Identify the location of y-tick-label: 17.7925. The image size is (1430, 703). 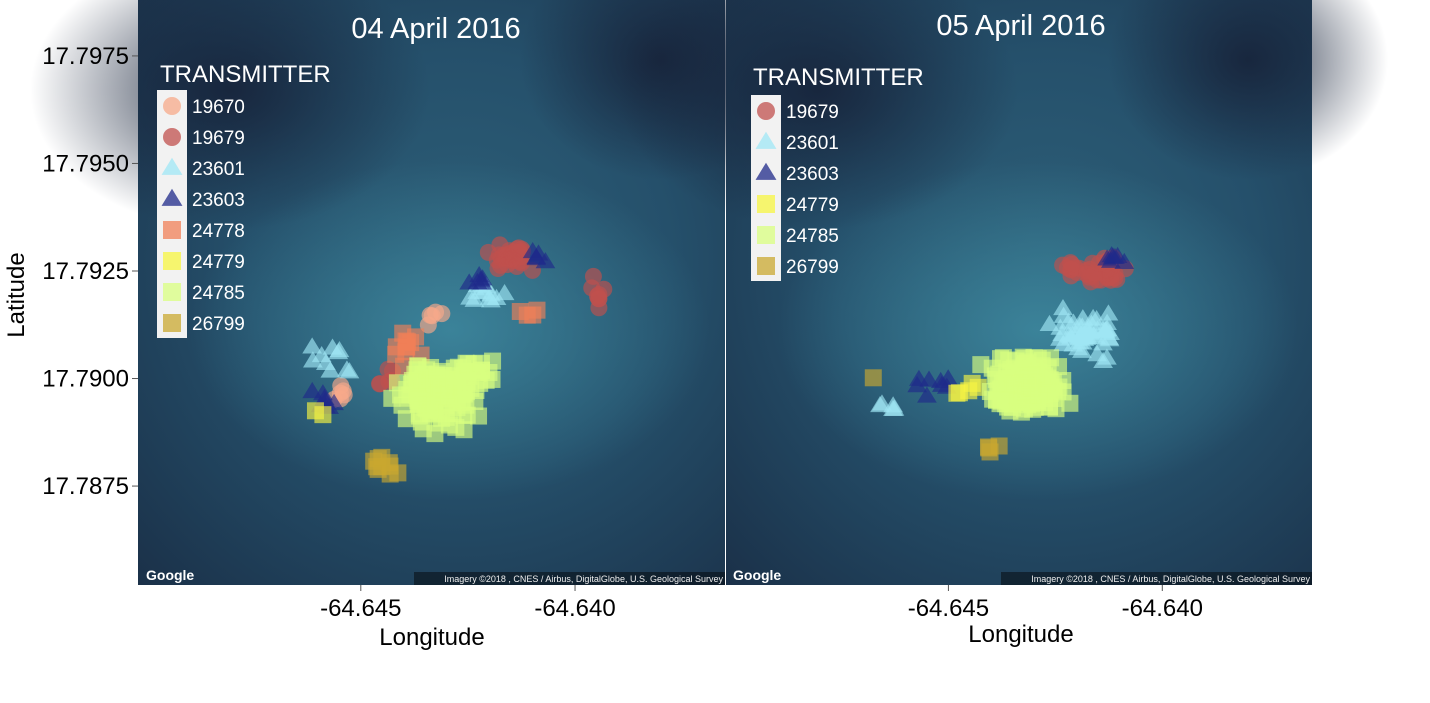
(85, 271).